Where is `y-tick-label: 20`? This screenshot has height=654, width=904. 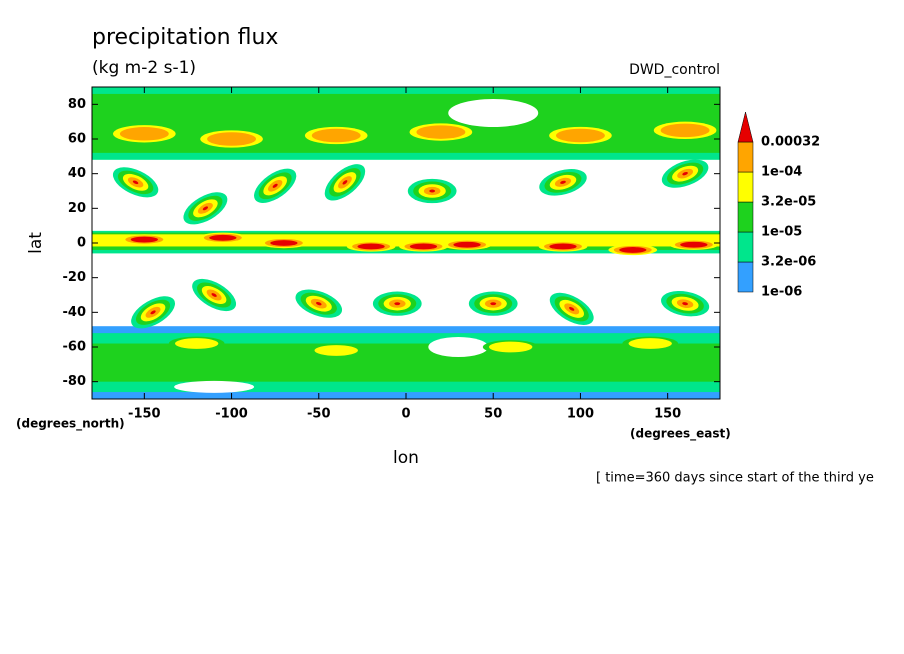
y-tick-label: 20 is located at coordinates (77, 208).